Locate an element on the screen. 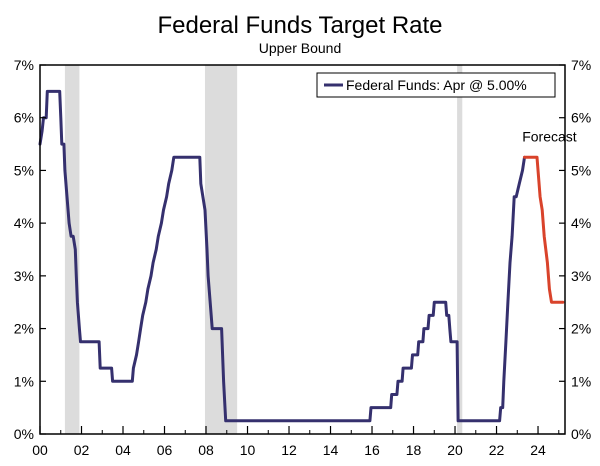 Image resolution: width=600 pixels, height=466 pixels. x-tick-label: 20 is located at coordinates (455, 450).